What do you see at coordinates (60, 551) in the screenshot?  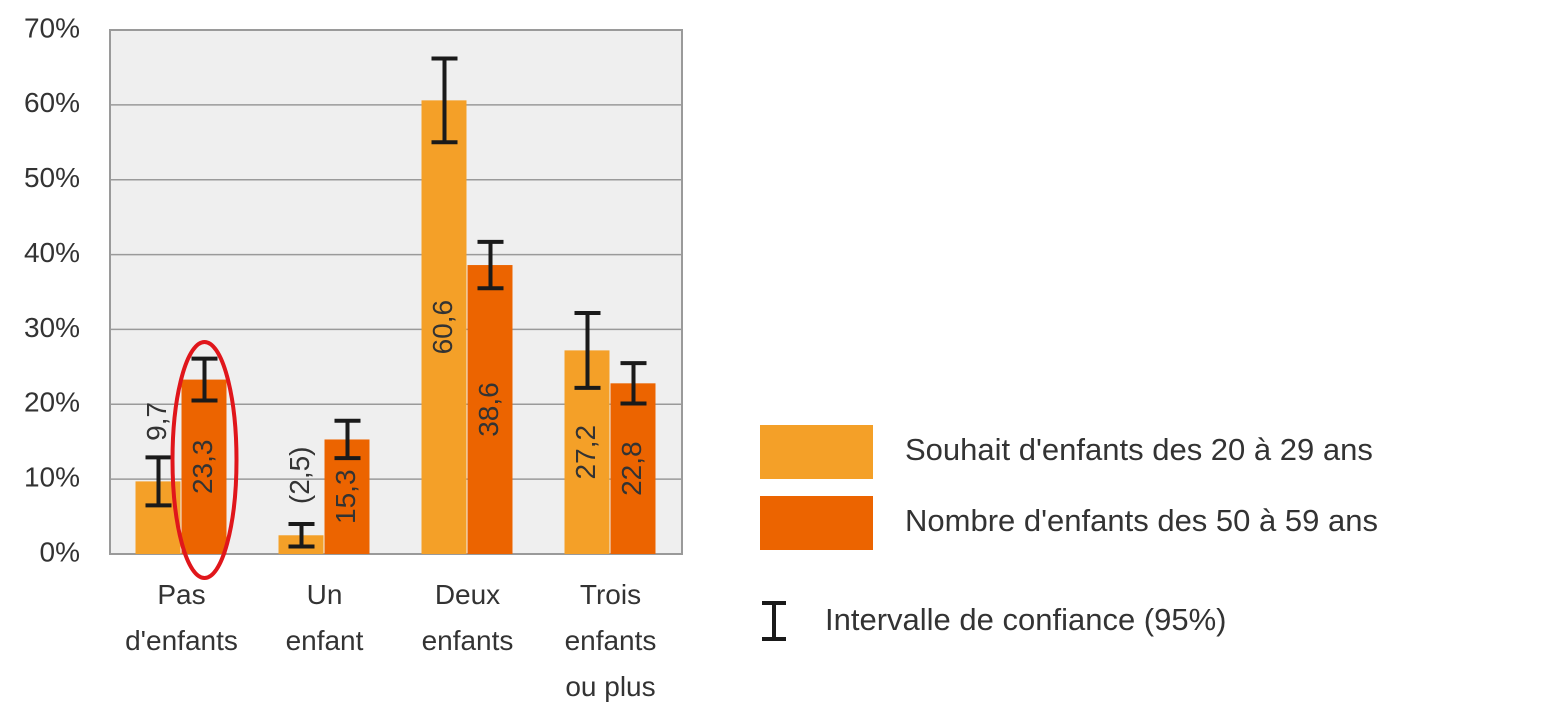 I see `y-tick-label: 0%` at bounding box center [60, 551].